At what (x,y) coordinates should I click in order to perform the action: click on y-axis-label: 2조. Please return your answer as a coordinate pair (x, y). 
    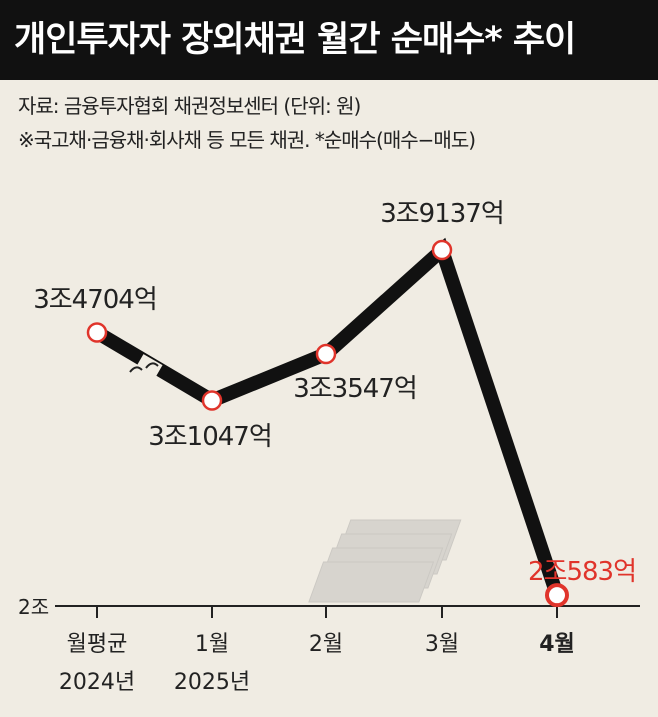
    Looking at the image, I should click on (33, 607).